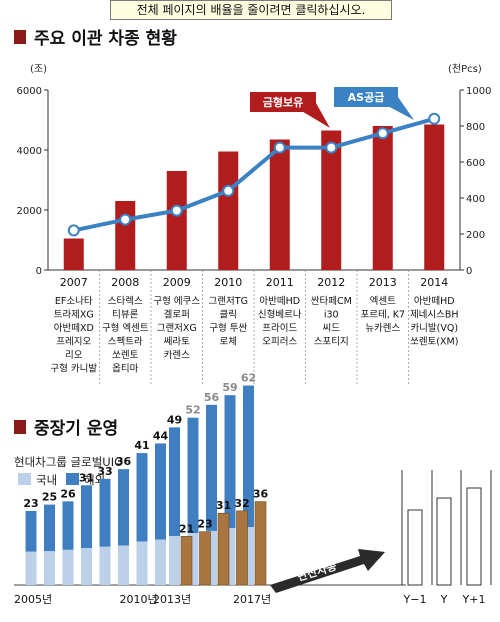  I want to click on model-name: 쏘렌토, so click(125, 355).